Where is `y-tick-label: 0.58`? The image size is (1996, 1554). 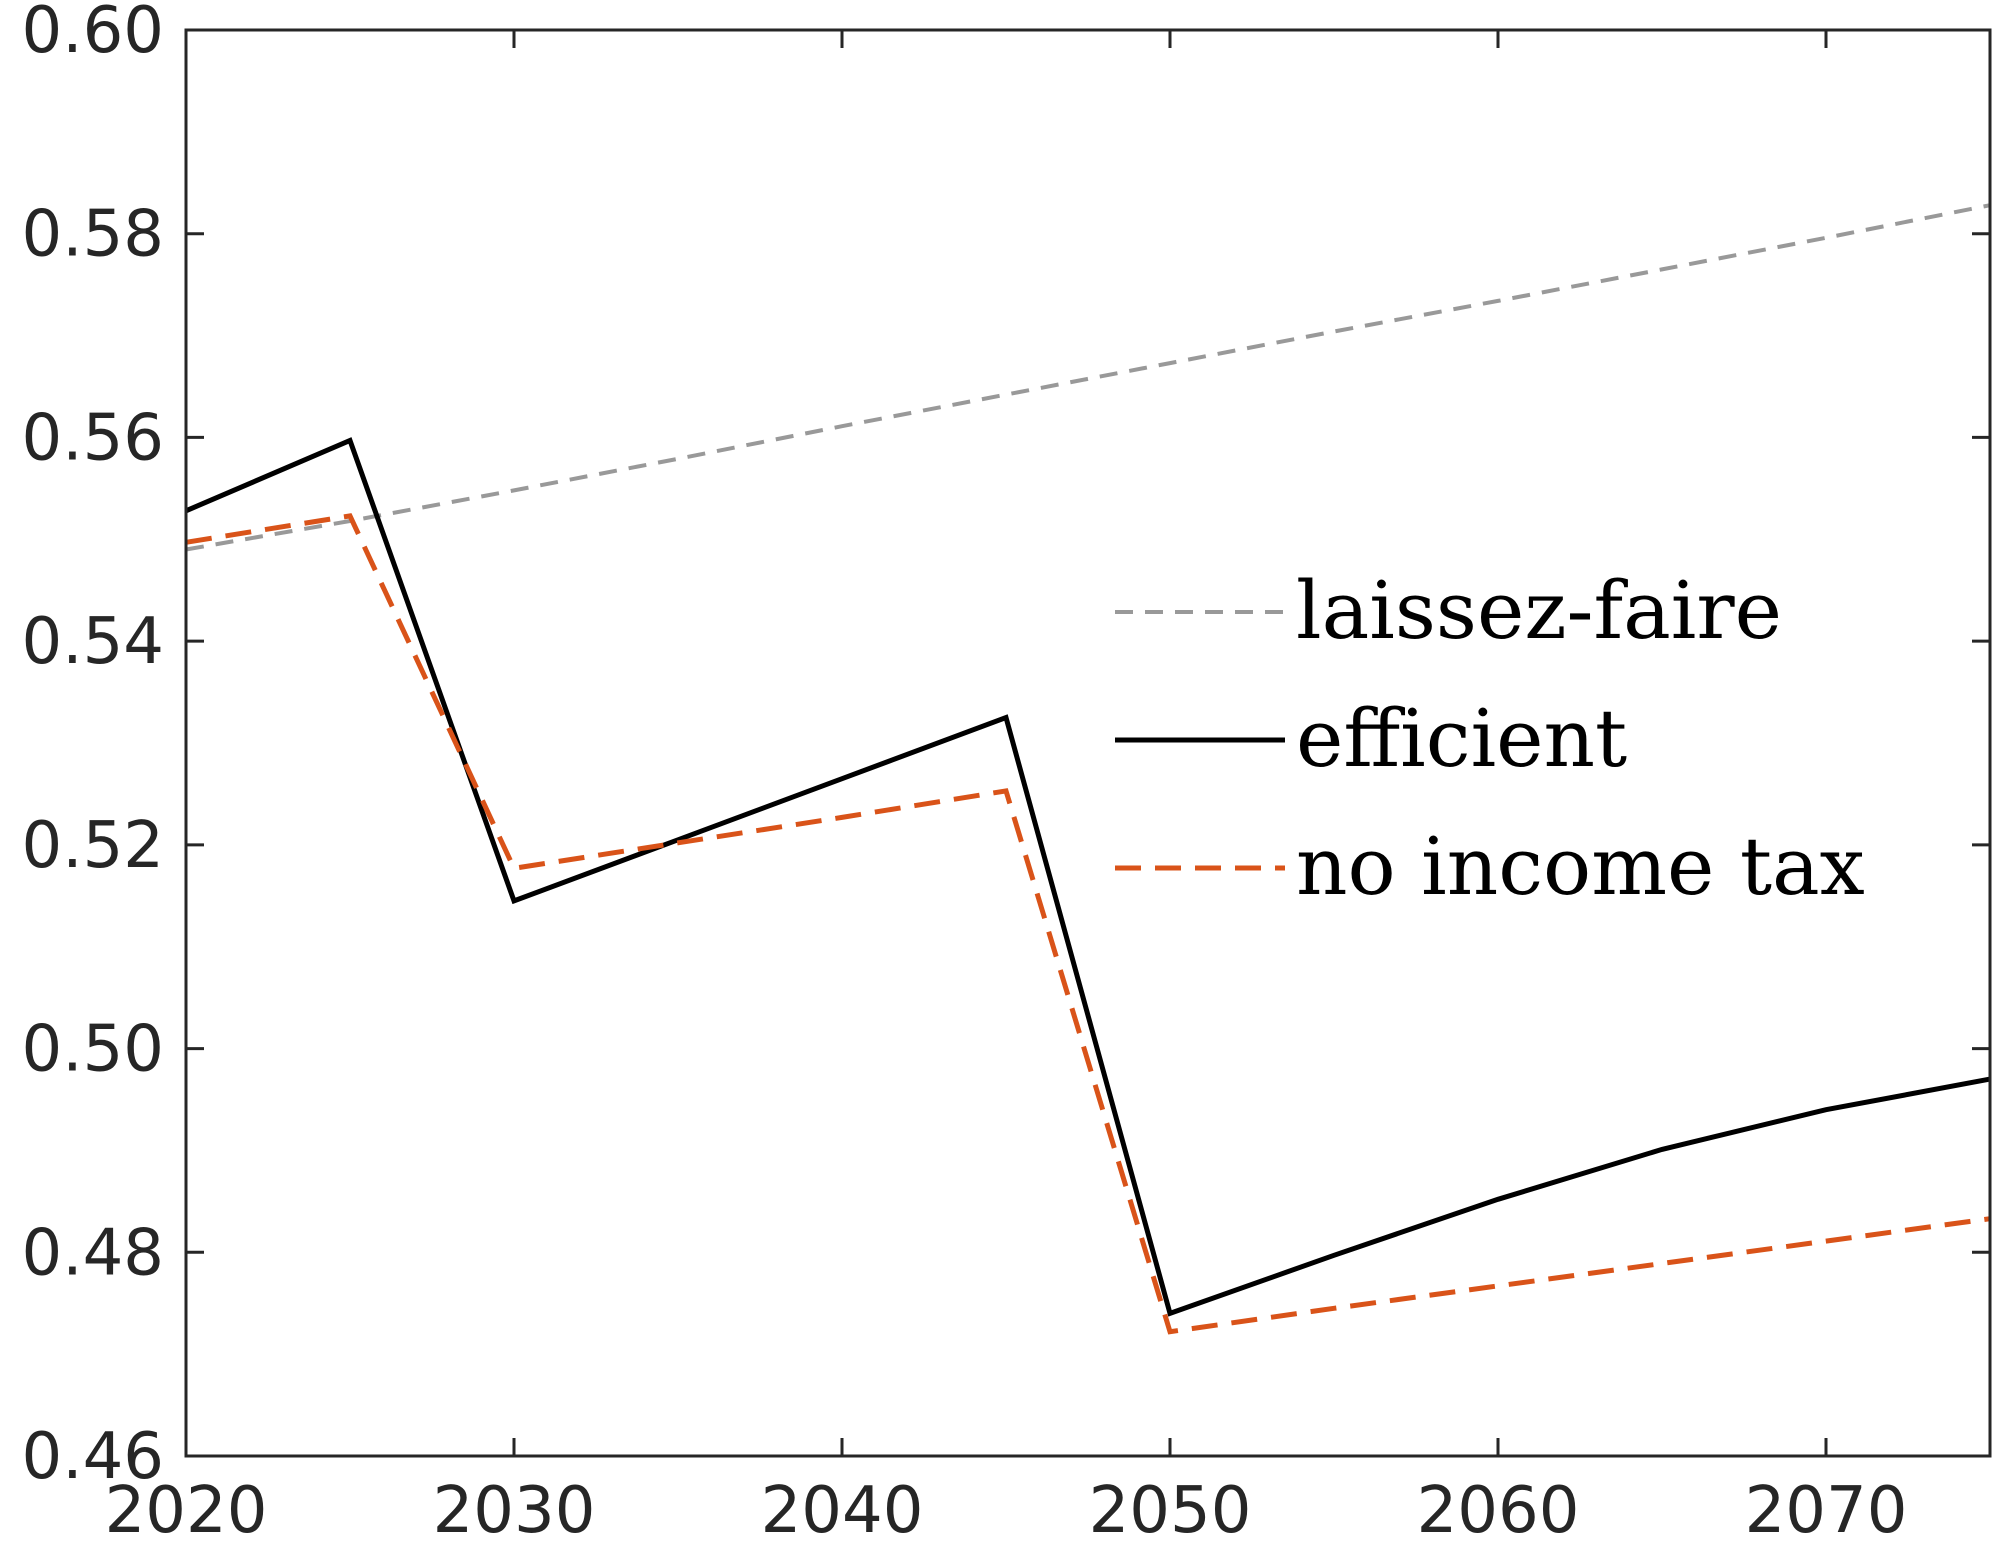
y-tick-label: 0.58 is located at coordinates (93, 235).